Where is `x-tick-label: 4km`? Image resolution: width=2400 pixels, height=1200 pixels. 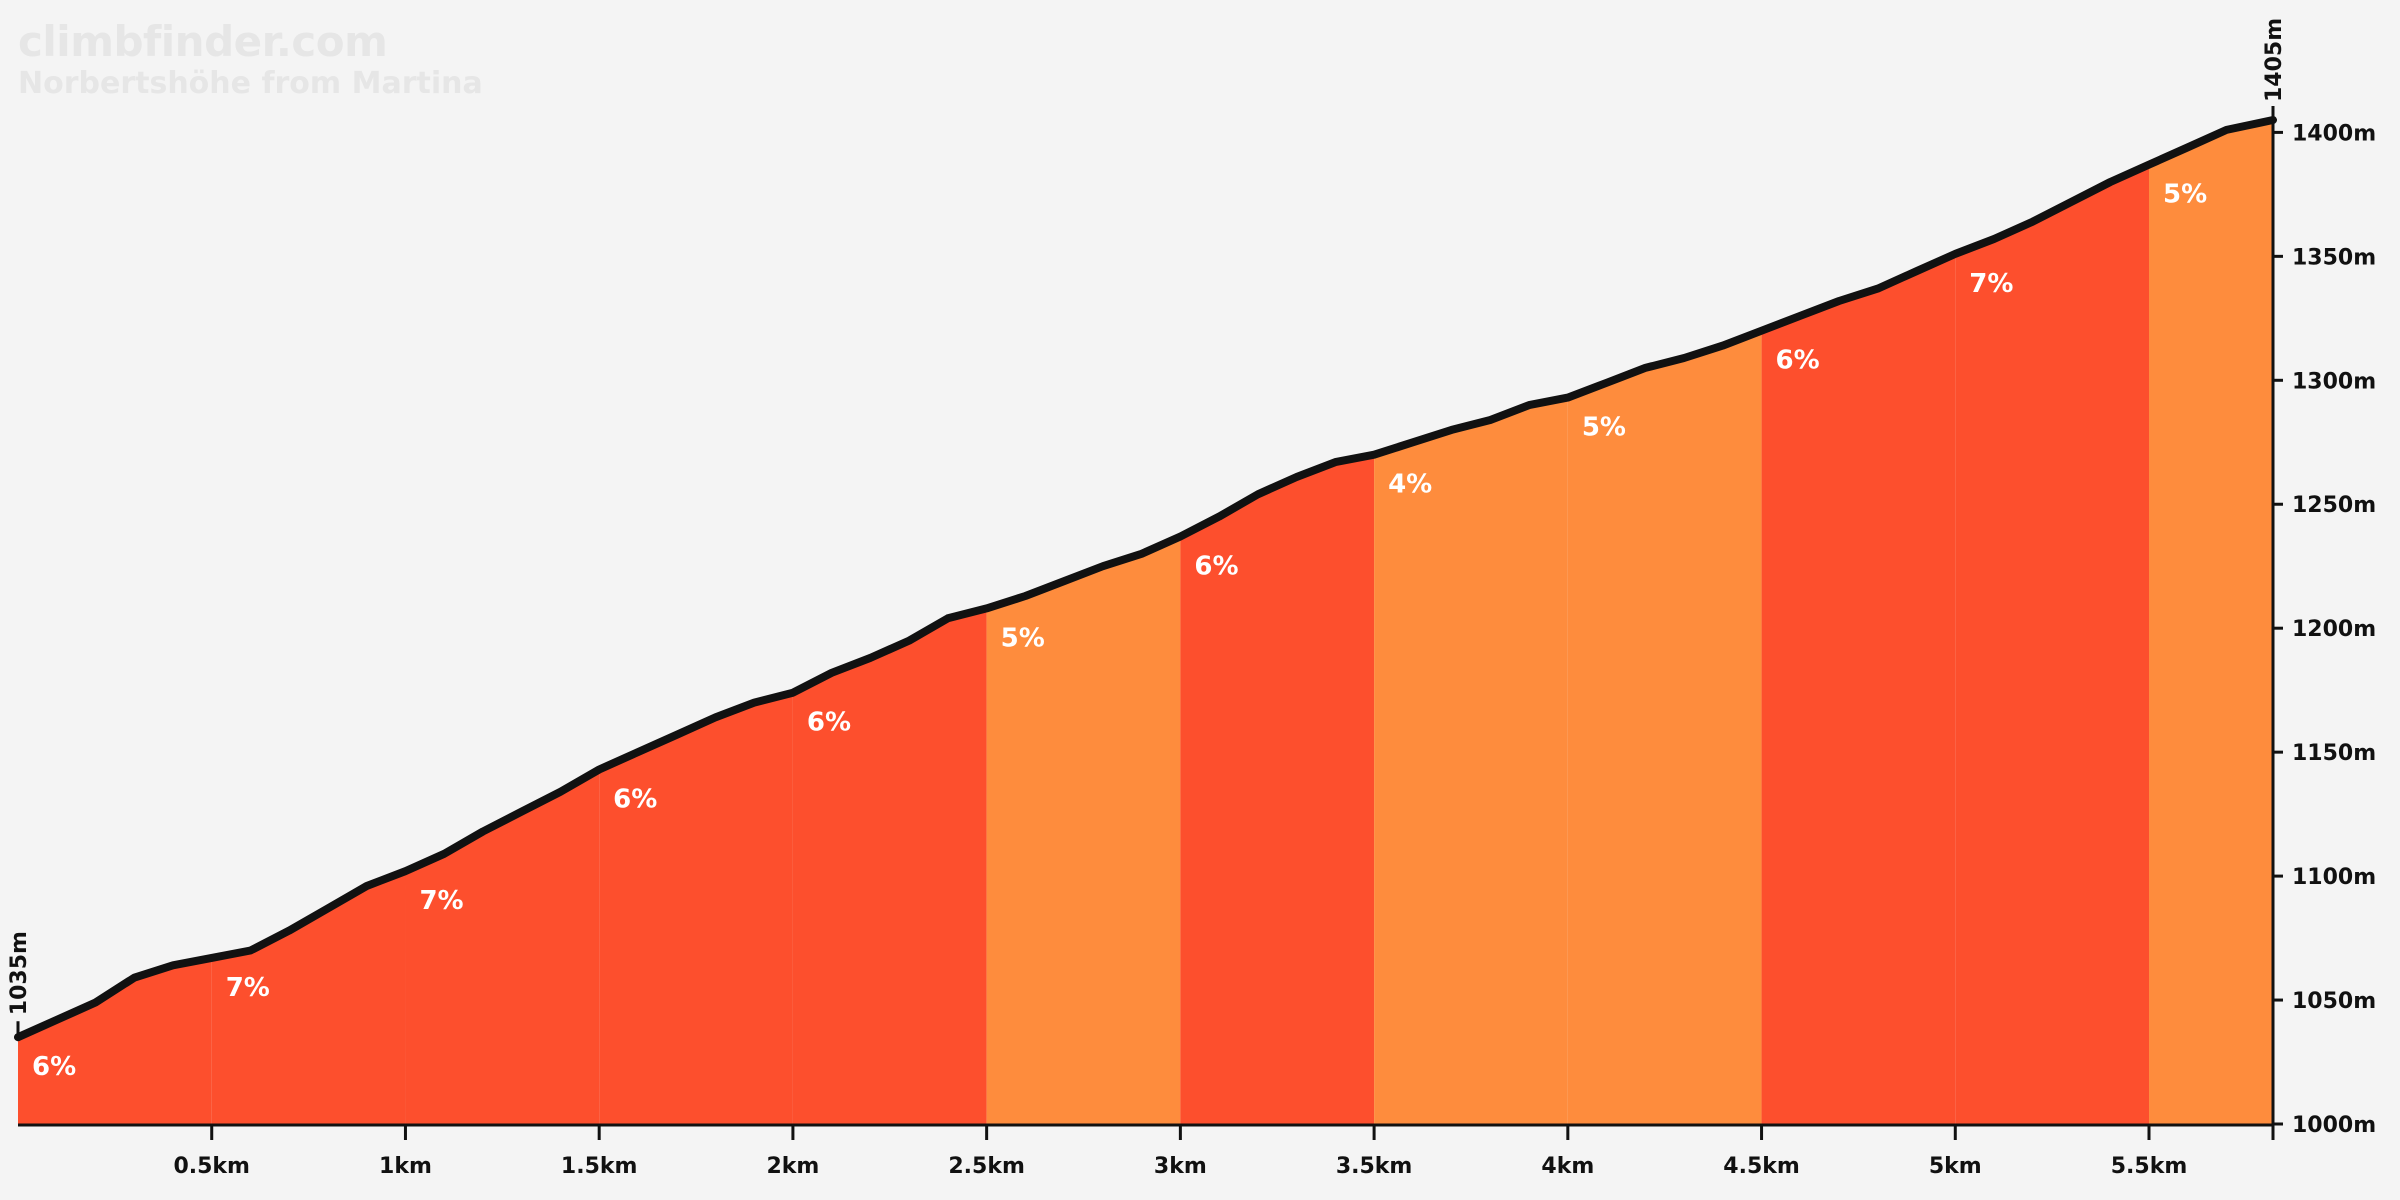
x-tick-label: 4km is located at coordinates (1567, 1166).